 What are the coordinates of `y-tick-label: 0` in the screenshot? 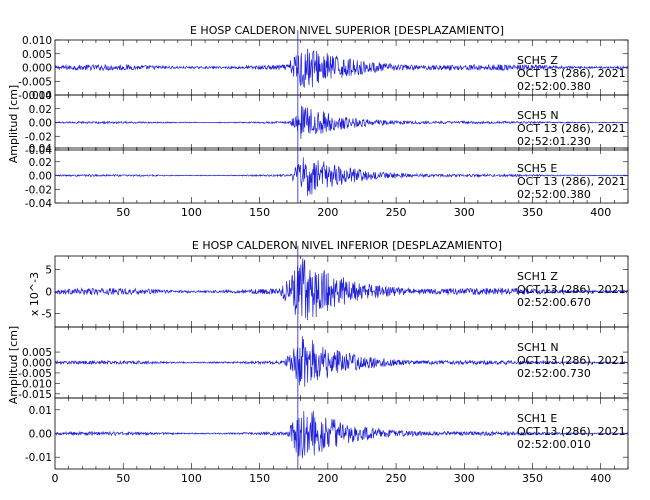 It's located at (48, 293).